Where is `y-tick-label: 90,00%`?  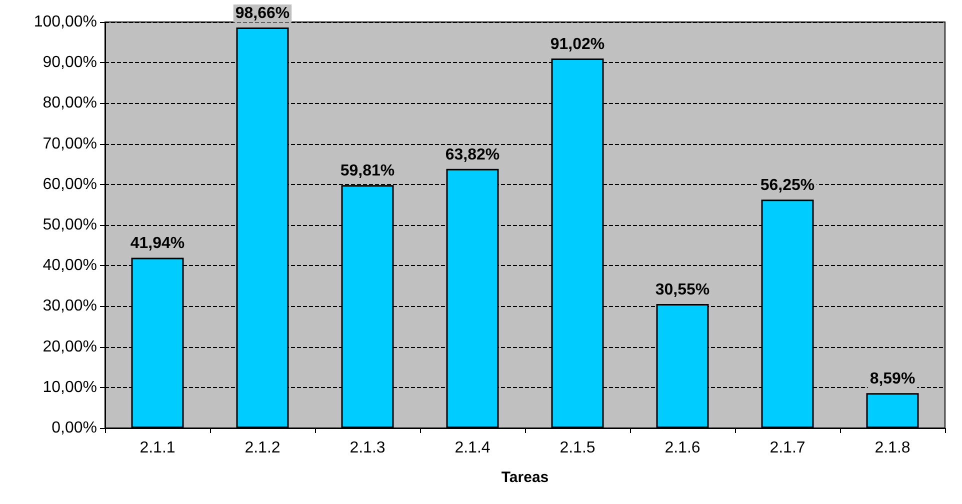 y-tick-label: 90,00% is located at coordinates (69, 63).